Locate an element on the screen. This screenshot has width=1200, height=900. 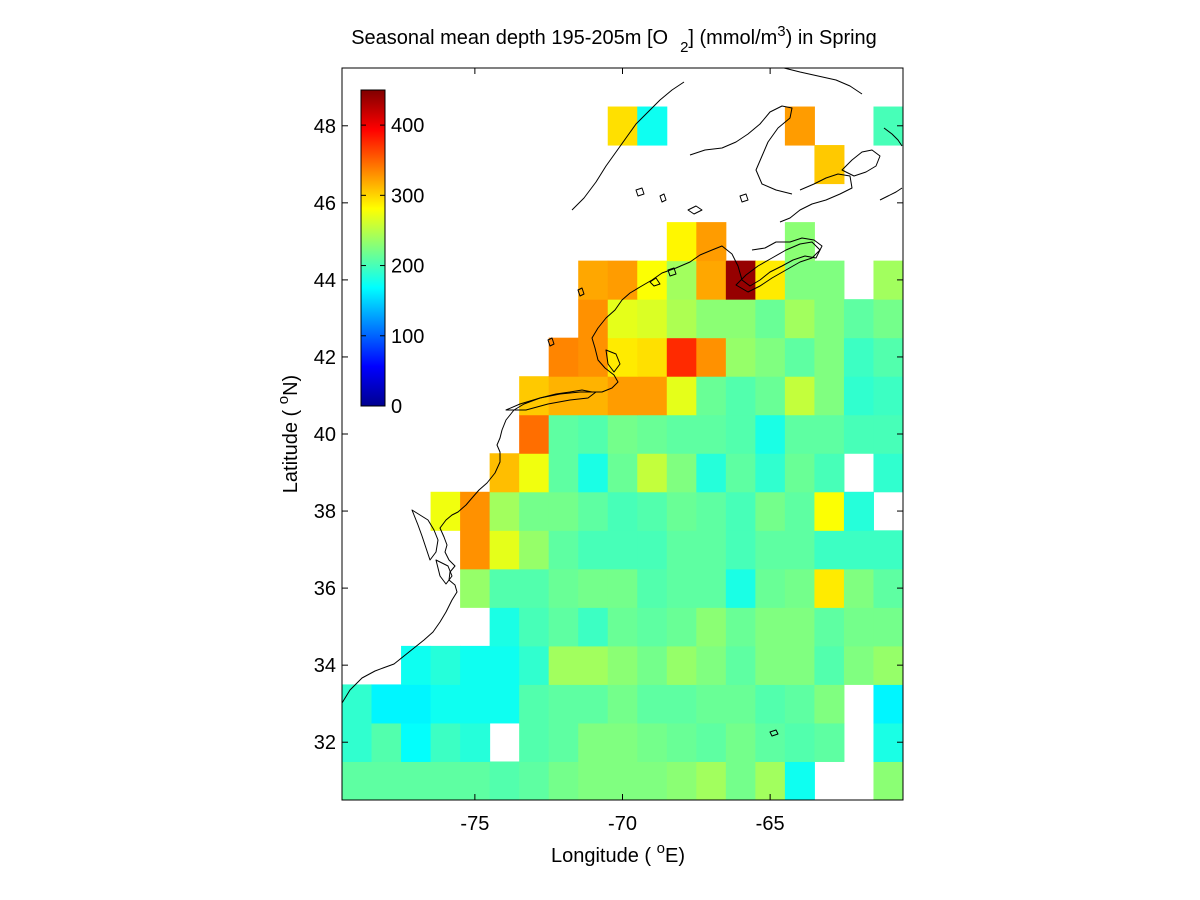
colorbar-gradient is located at coordinates (373, 248).